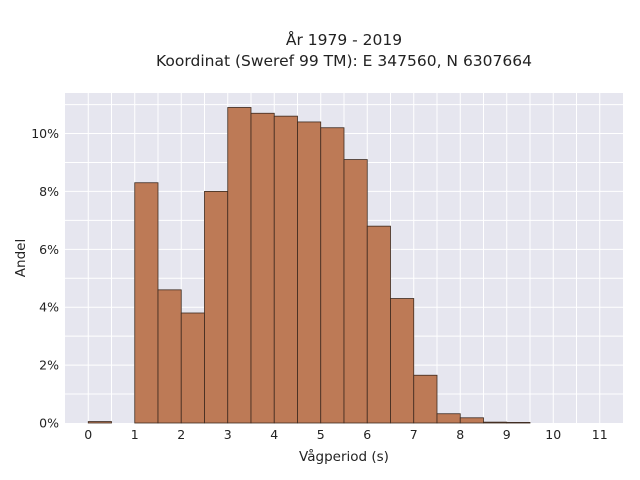  What do you see at coordinates (460, 434) in the screenshot?
I see `x-tick-label: 8` at bounding box center [460, 434].